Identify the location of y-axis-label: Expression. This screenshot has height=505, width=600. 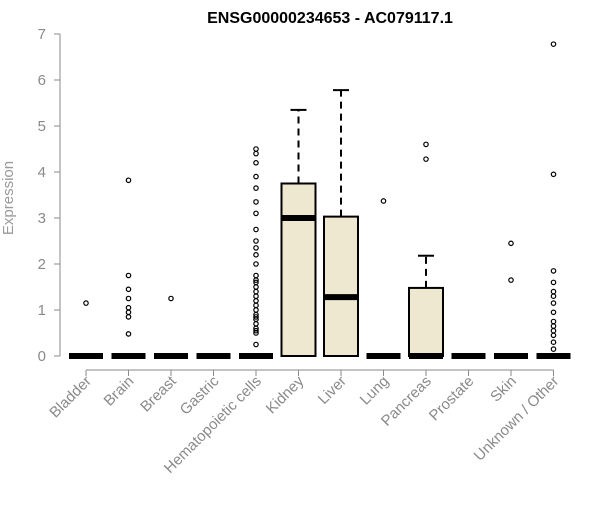
(8, 198).